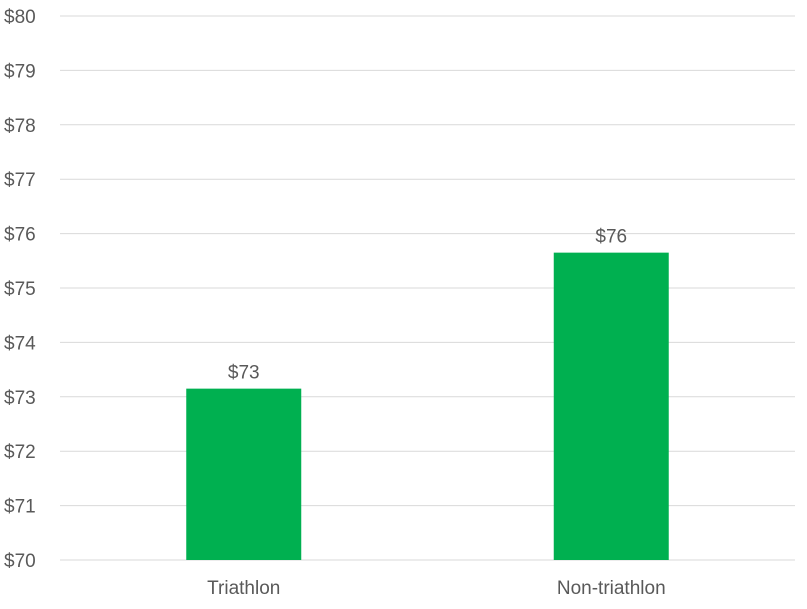 The image size is (807, 609). I want to click on y-tick-label: $72, so click(20, 452).